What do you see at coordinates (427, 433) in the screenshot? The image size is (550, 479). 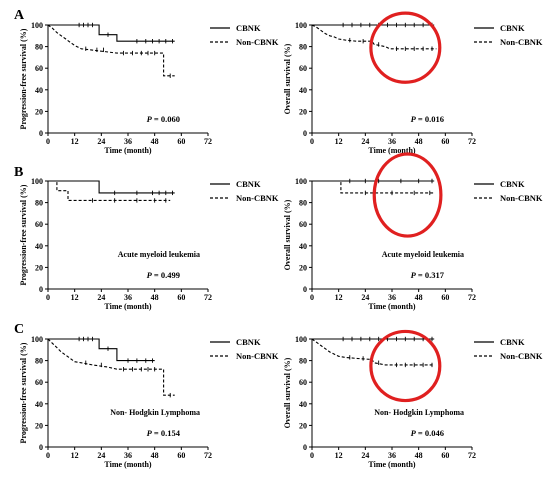 I see `p-value-label: P = 0.046` at bounding box center [427, 433].